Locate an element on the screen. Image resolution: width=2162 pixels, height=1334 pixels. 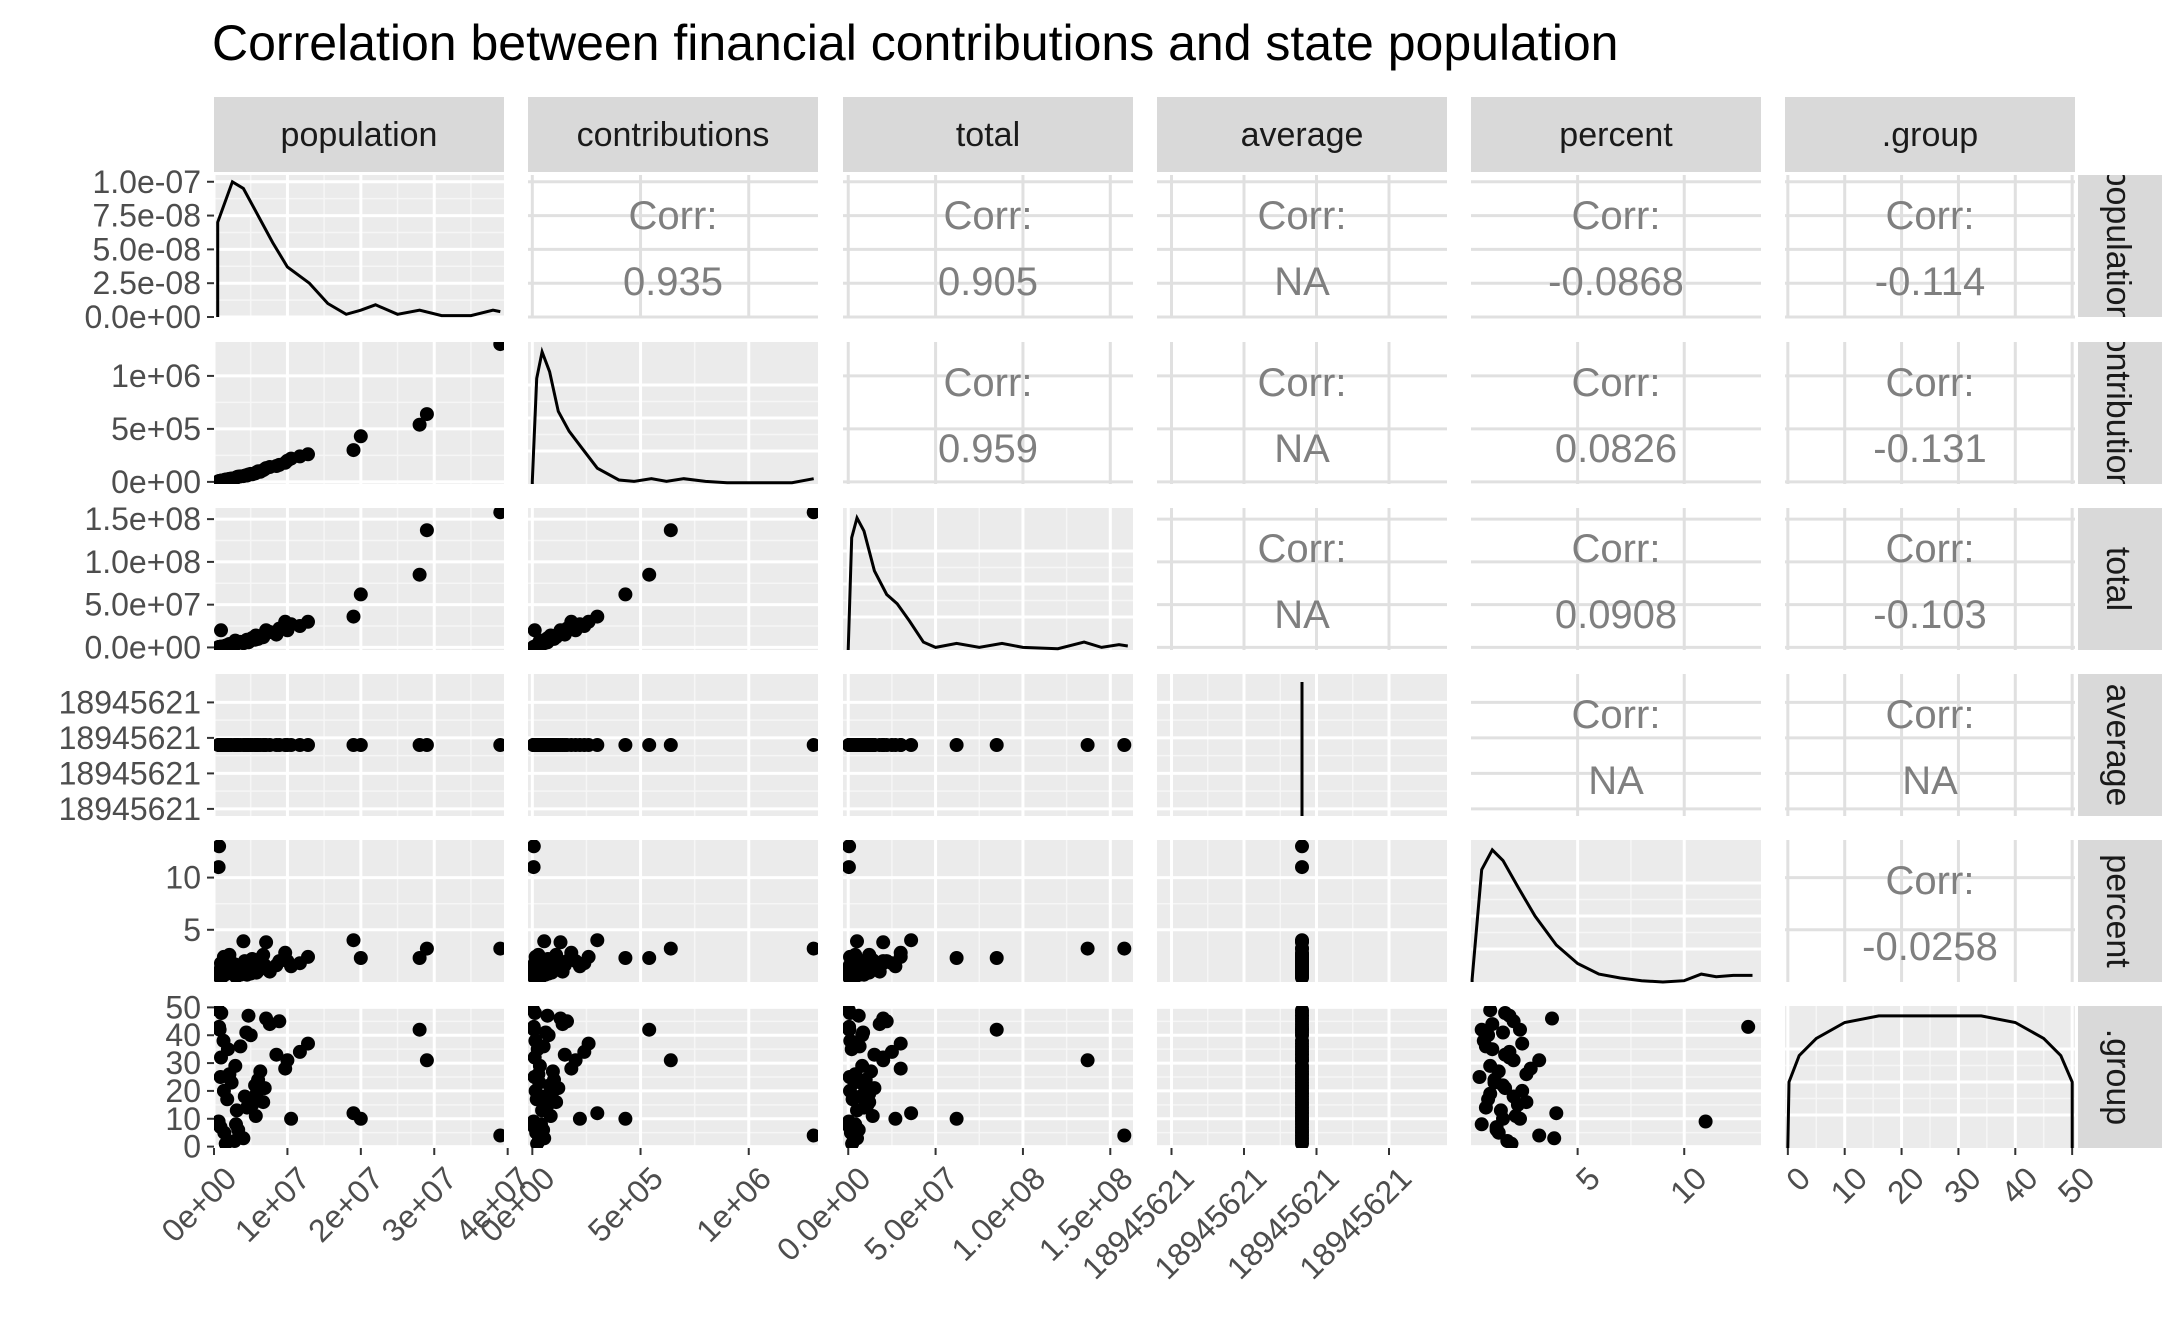
row-strip-label-group: percent is located at coordinates (2118, 911).